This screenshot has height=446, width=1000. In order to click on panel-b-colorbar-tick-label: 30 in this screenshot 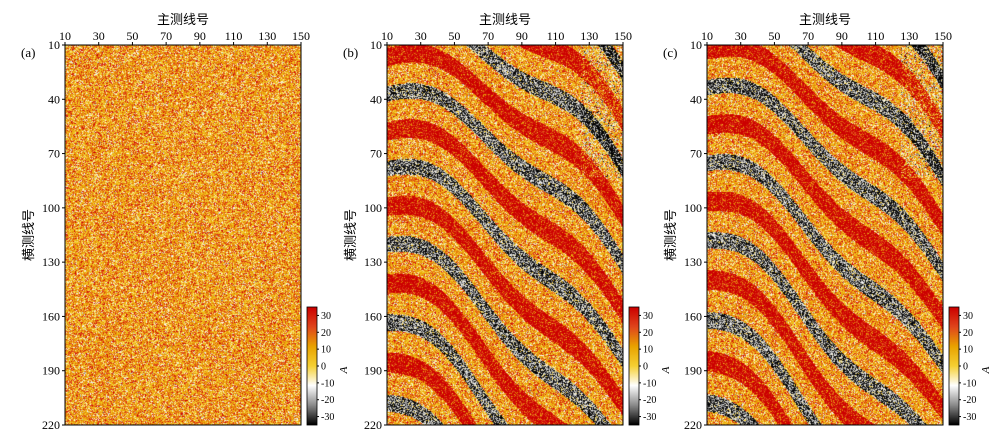, I will do `click(648, 316)`.